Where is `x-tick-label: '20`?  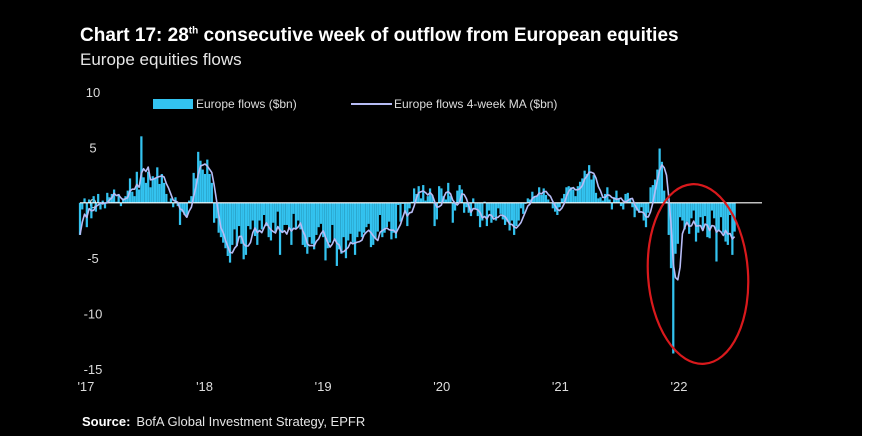
x-tick-label: '20 is located at coordinates (441, 386).